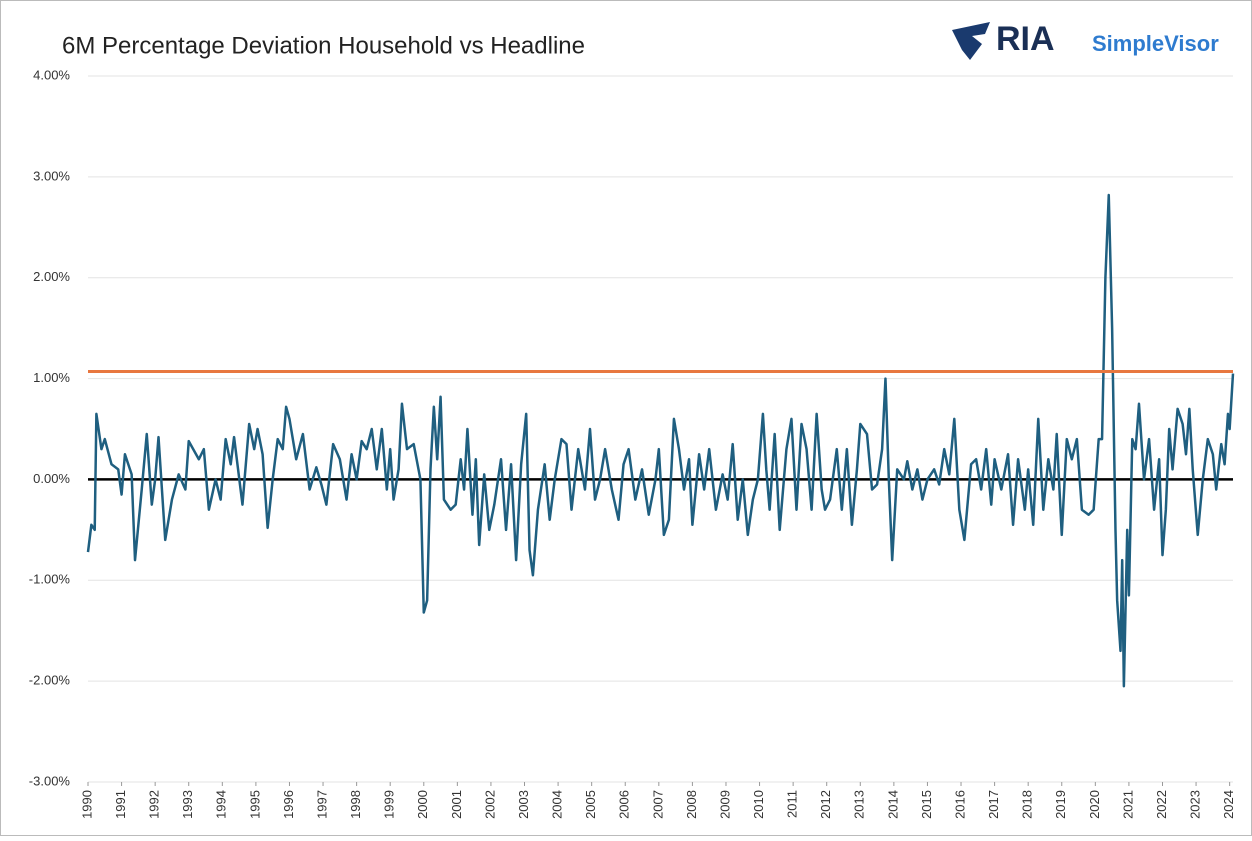 The width and height of the screenshot is (1252, 841). What do you see at coordinates (590, 804) in the screenshot?
I see `x-tick-label: 2005` at bounding box center [590, 804].